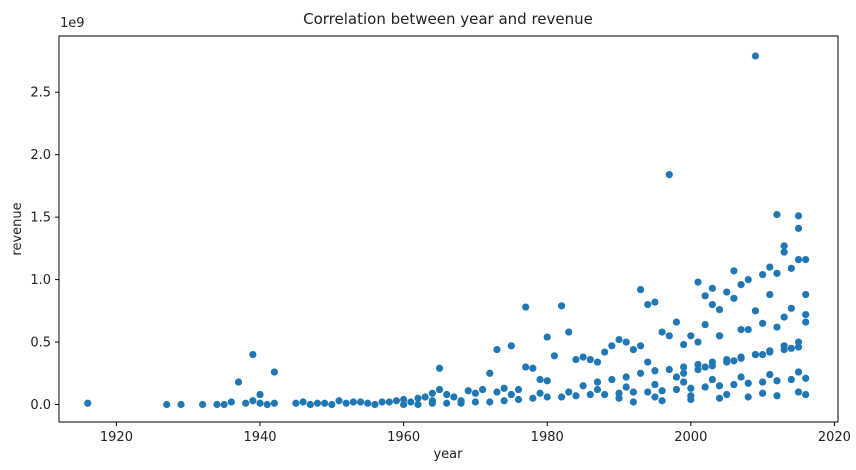 Image resolution: width=856 pixels, height=470 pixels. What do you see at coordinates (40, 343) in the screenshot?
I see `y-tick-label: 0.5` at bounding box center [40, 343].